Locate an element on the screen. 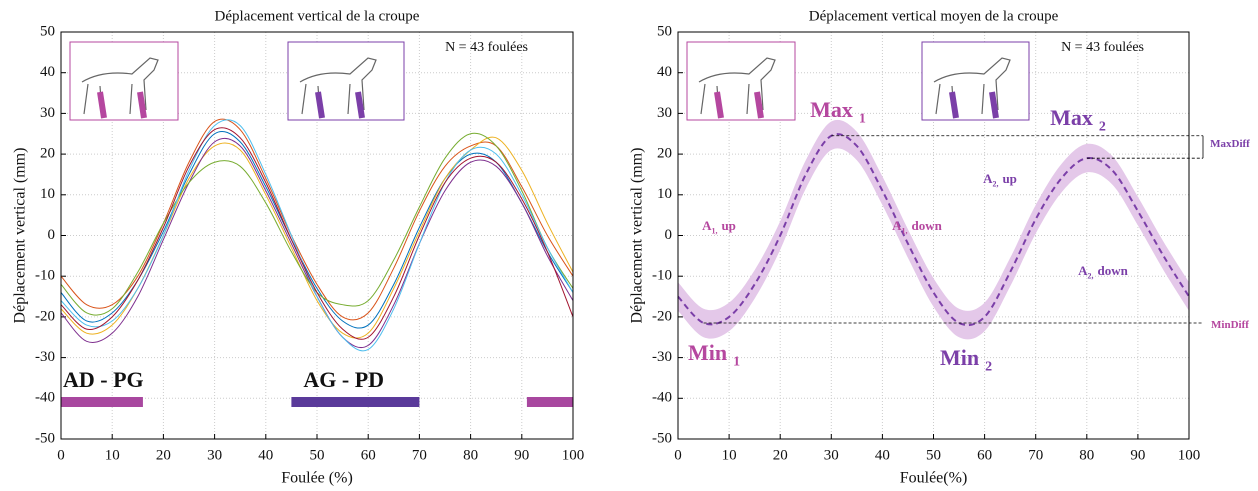 This screenshot has width=1258, height=491. annotation: A2, up is located at coordinates (1000, 179).